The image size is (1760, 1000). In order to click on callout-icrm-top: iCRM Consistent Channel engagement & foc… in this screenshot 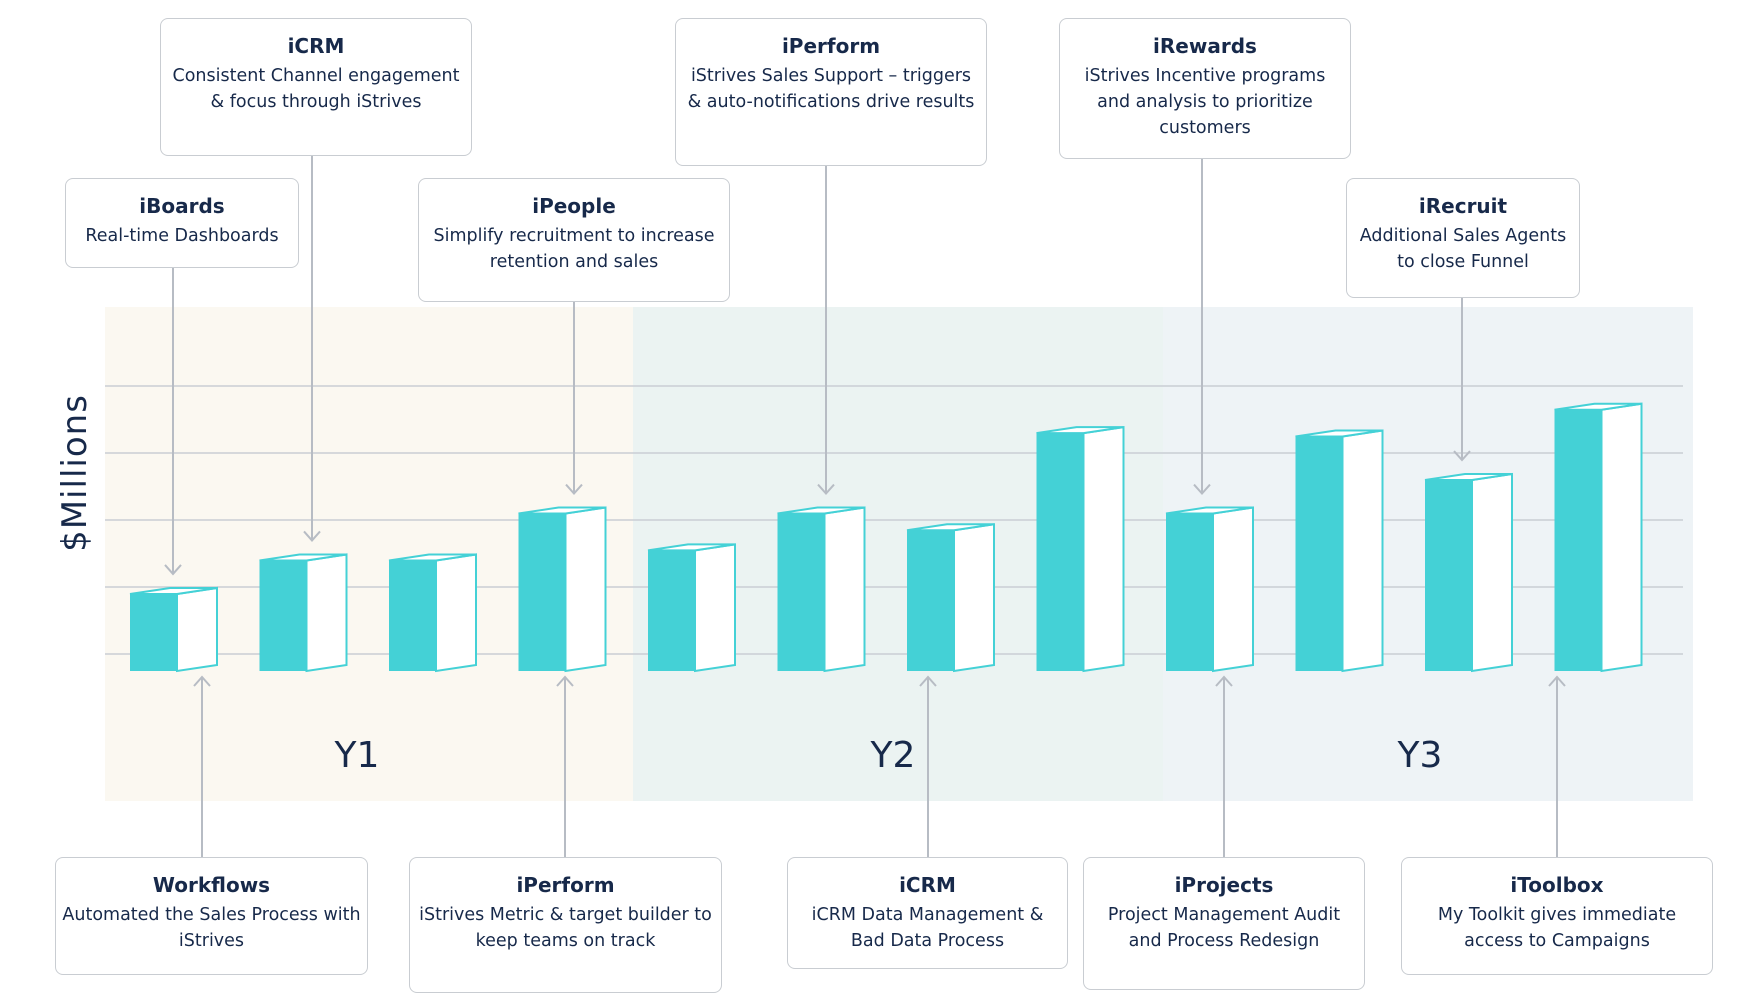, I will do `click(316, 87)`.